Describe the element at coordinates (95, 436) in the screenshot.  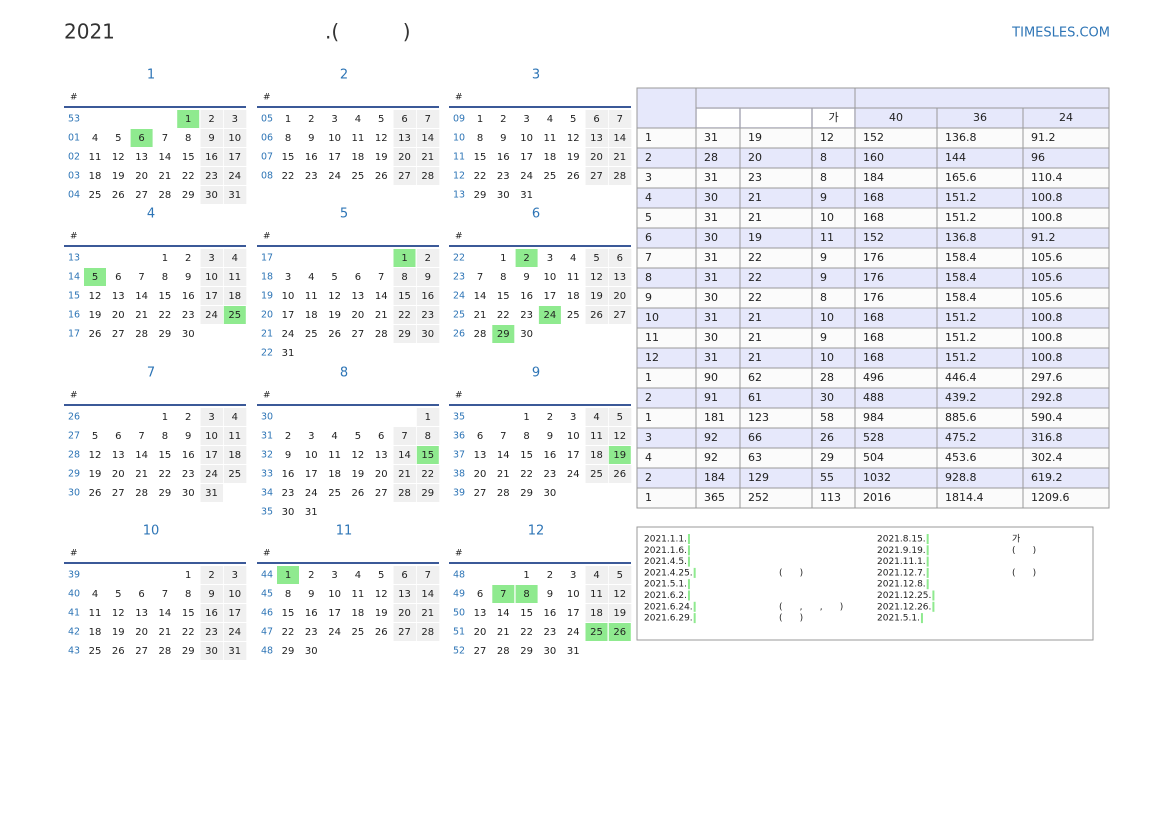
I see `day: 5` at that location.